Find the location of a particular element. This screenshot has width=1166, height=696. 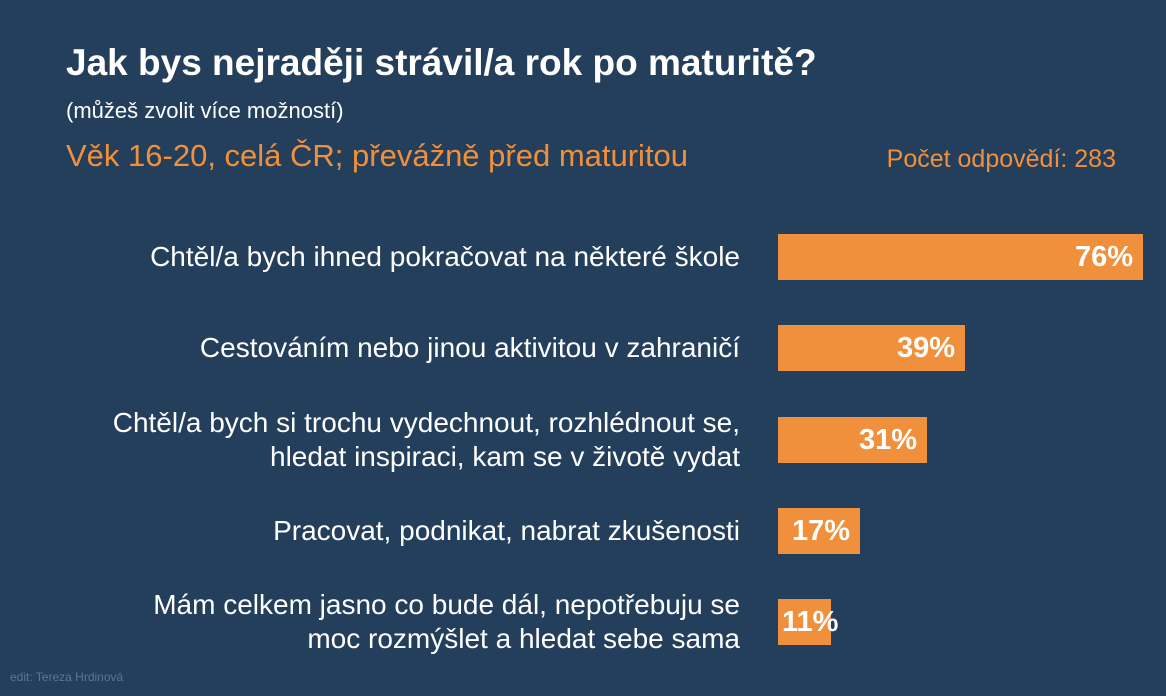

response-count: Počet odpovědí: 283 is located at coordinates (1001, 159).